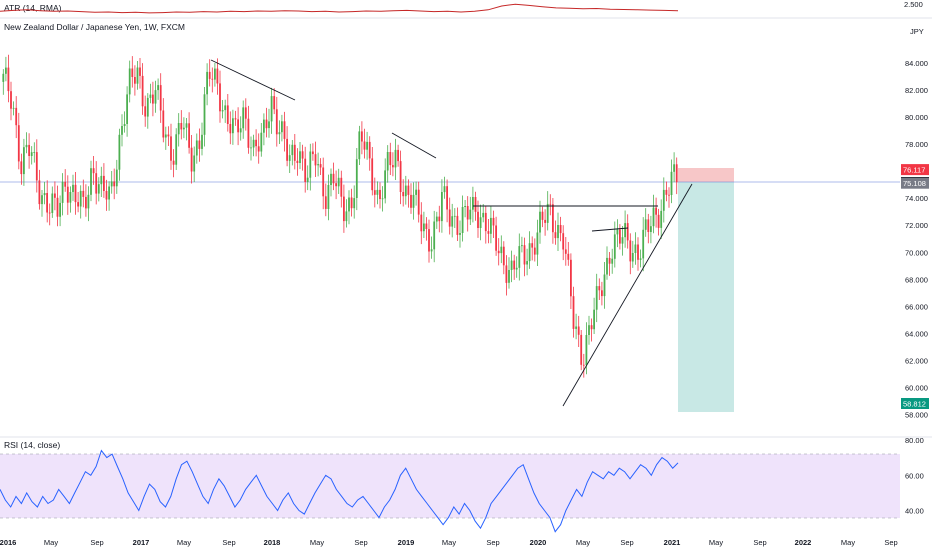 The width and height of the screenshot is (932, 550). I want to click on rsi-tick-label: 60.00, so click(914, 475).